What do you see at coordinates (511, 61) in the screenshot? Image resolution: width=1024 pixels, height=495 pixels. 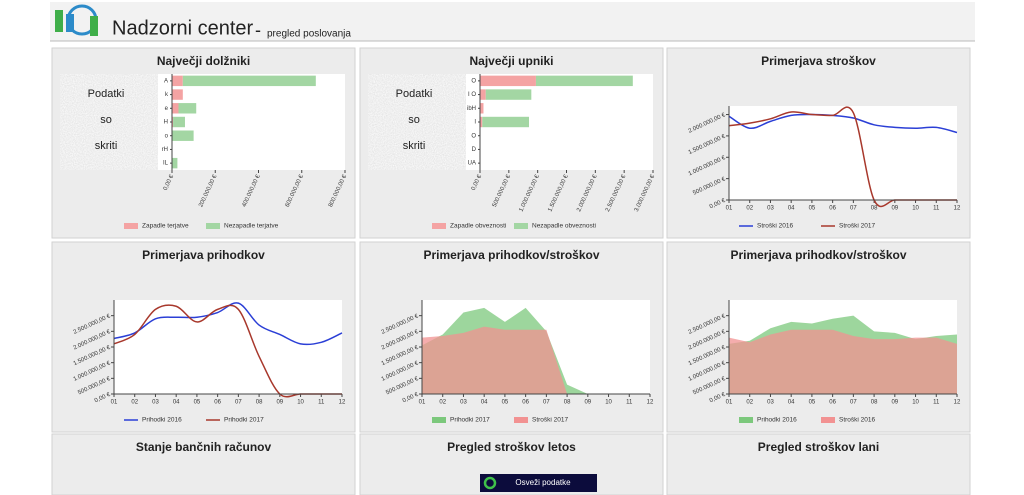 I see `chart-title: Največji upniki` at bounding box center [511, 61].